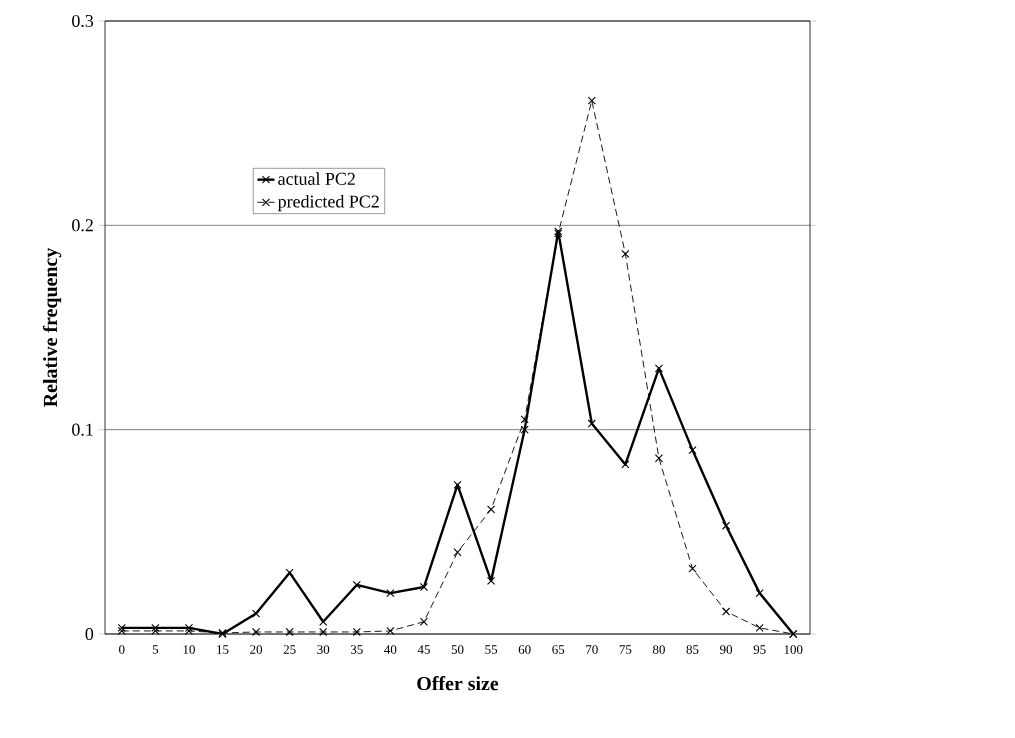 The image size is (1015, 738). Describe the element at coordinates (155, 649) in the screenshot. I see `x-tick-label: 5` at that location.